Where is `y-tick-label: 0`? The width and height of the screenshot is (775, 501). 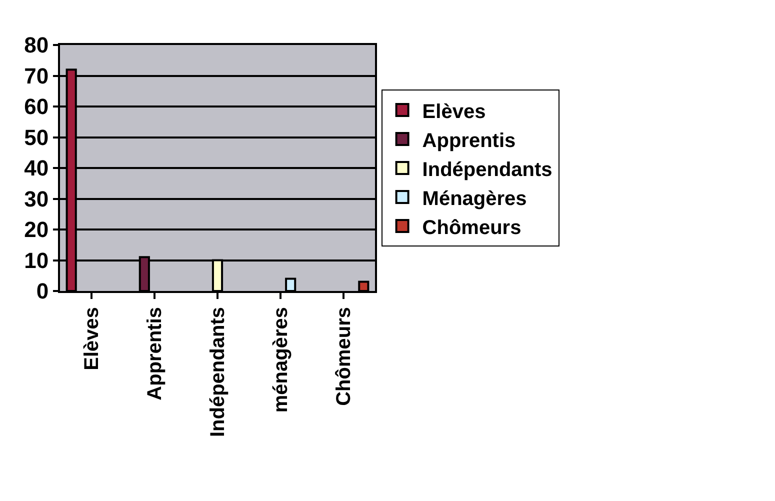 y-tick-label: 0 is located at coordinates (42, 291).